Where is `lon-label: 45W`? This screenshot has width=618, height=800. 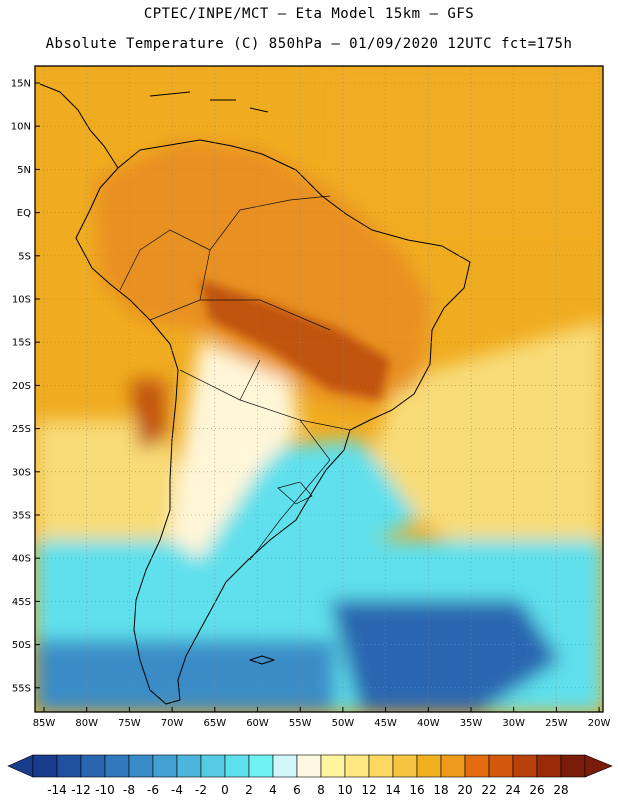 lon-label: 45W is located at coordinates (385, 723).